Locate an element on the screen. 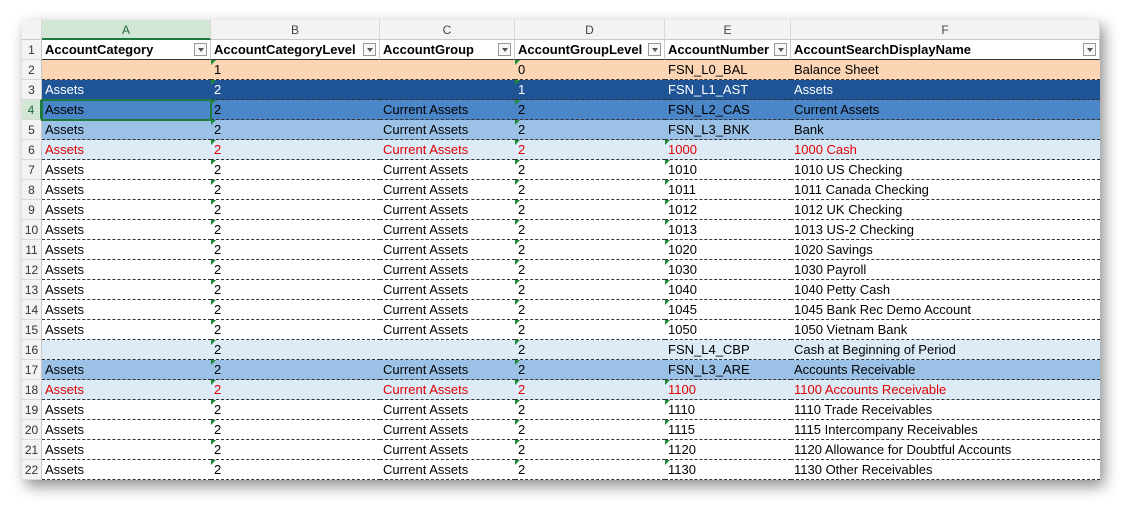  cell: 1012 UK Checking is located at coordinates (945, 210).